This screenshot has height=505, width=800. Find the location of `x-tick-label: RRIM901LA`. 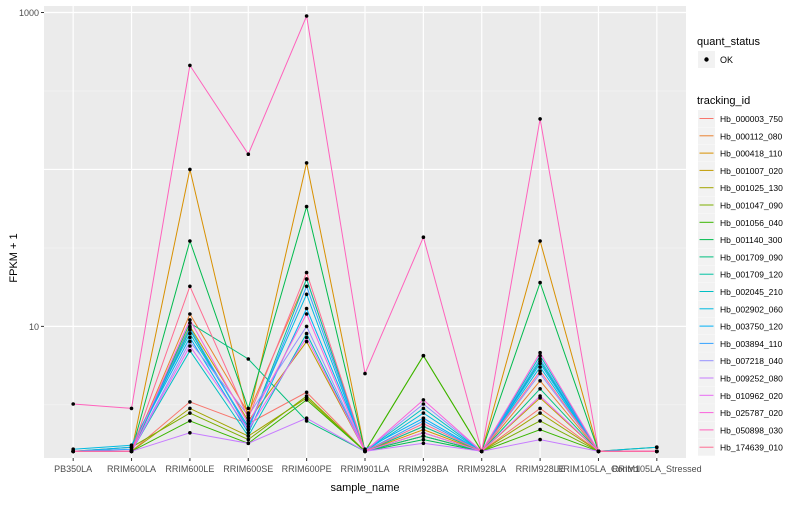

x-tick-label: RRIM901LA is located at coordinates (364, 469).